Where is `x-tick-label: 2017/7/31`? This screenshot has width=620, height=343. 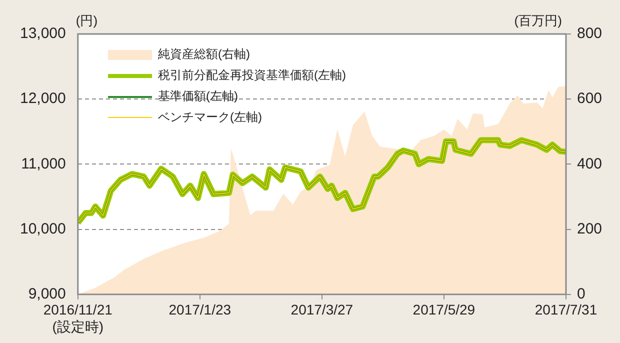 x-tick-label: 2017/7/31 is located at coordinates (566, 310).